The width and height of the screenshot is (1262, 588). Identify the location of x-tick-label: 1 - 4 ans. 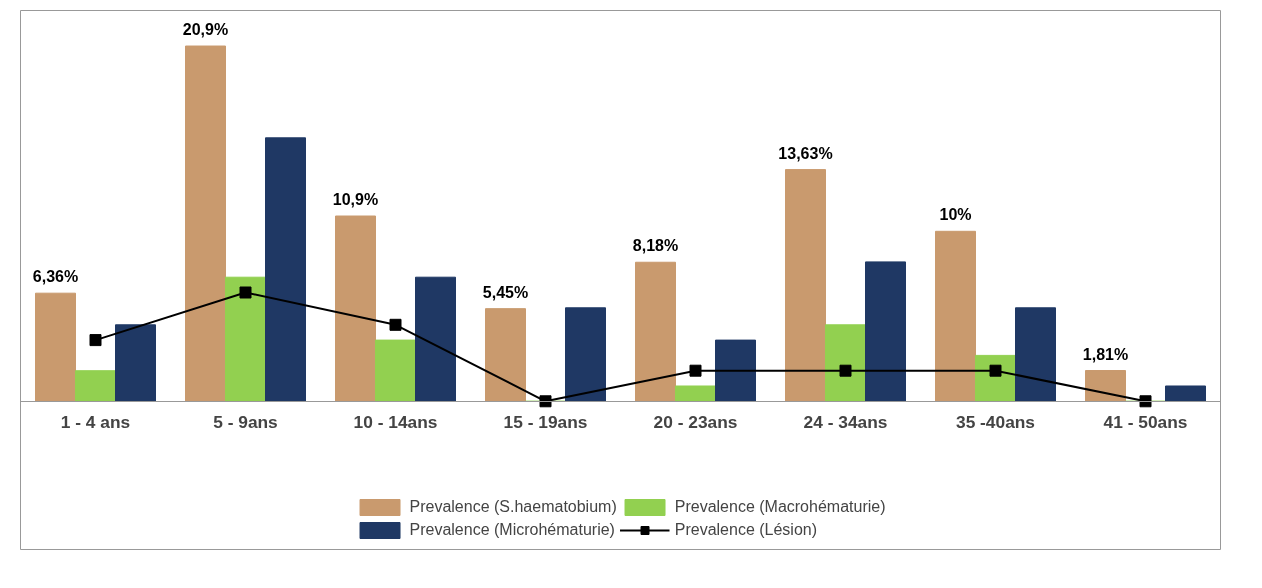
(95, 422).